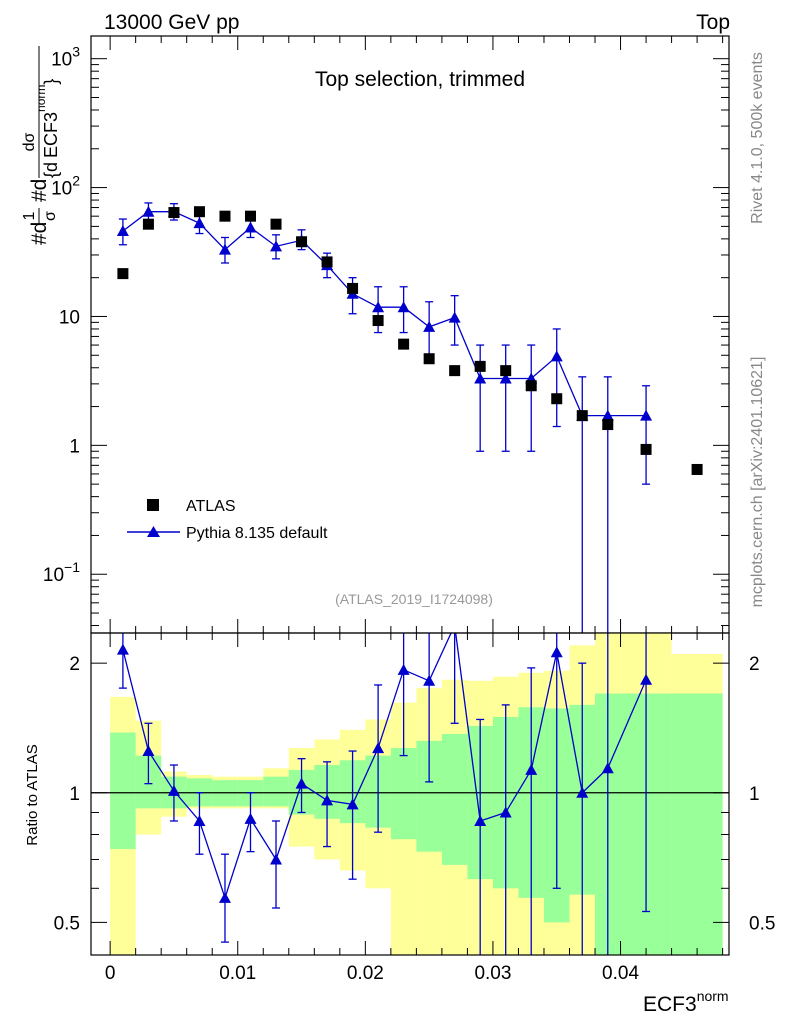 Image resolution: width=786 pixels, height=1024 pixels. What do you see at coordinates (171, 22) in the screenshot?
I see `header-energy-label: 13000 GeV pp` at bounding box center [171, 22].